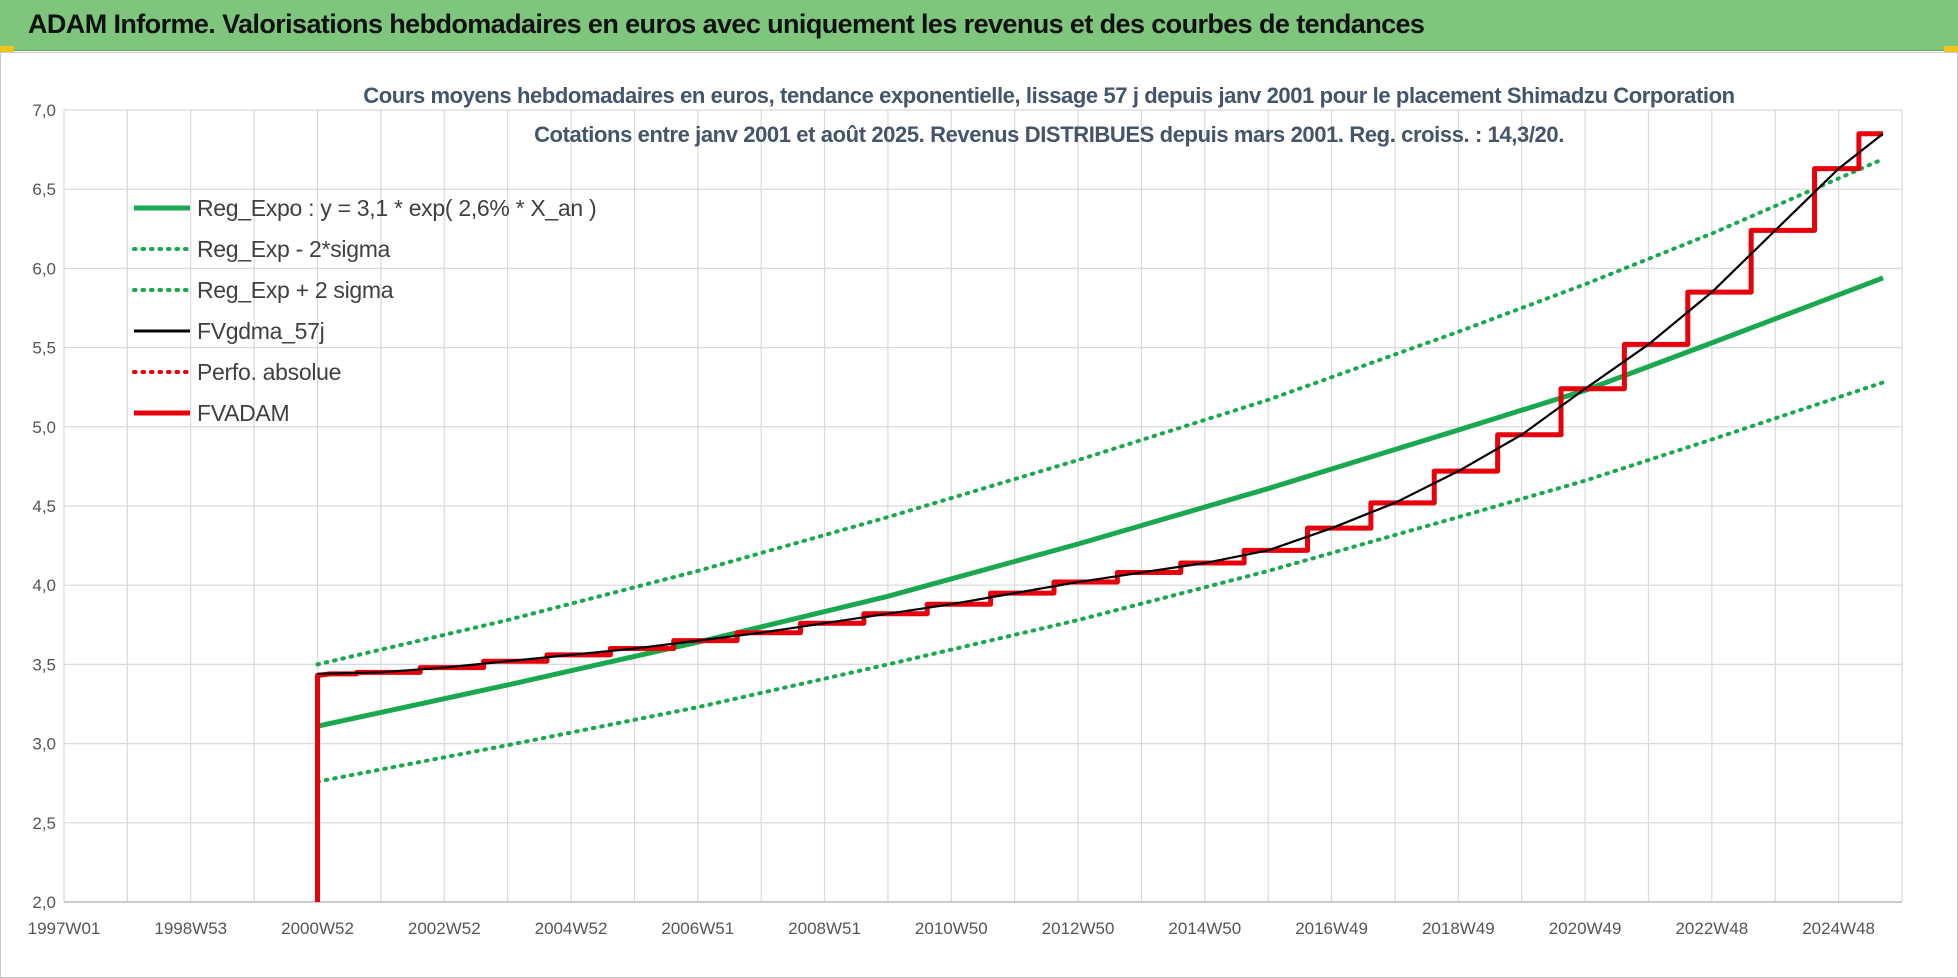 The height and width of the screenshot is (978, 1958). Describe the element at coordinates (396, 208) in the screenshot. I see `legend-label: Reg_Expo : y = 3,1 * exp( 2,6% * X_an )` at that location.